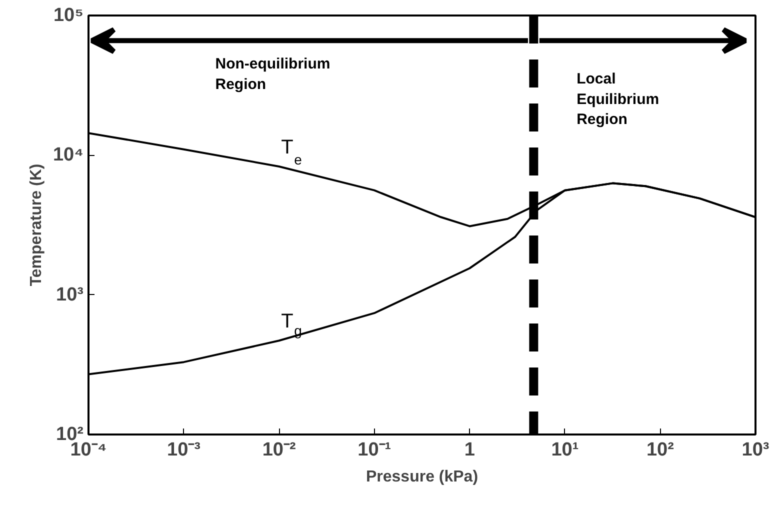 This screenshot has width=782, height=514. I want to click on x-tick-label: 10¹, so click(565, 450).